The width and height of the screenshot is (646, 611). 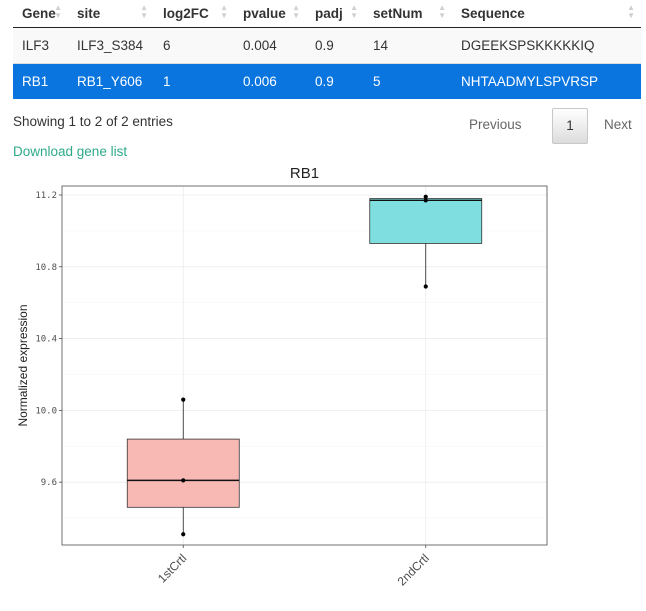 I want to click on y-axis-ticks: 9.6 10.0 10.4 10.8 11.2, so click(x=48, y=339).